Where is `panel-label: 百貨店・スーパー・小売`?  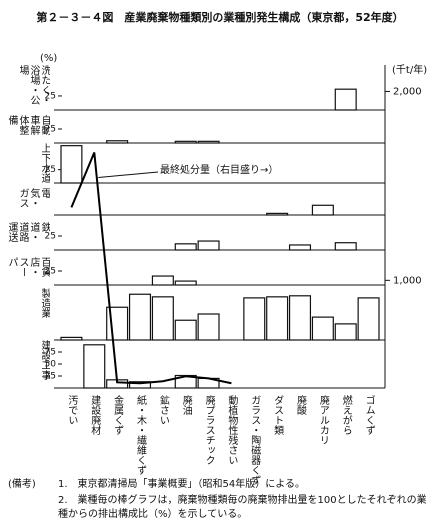 panel-label: 百貨店・スーパー・小売 is located at coordinates (28, 267).